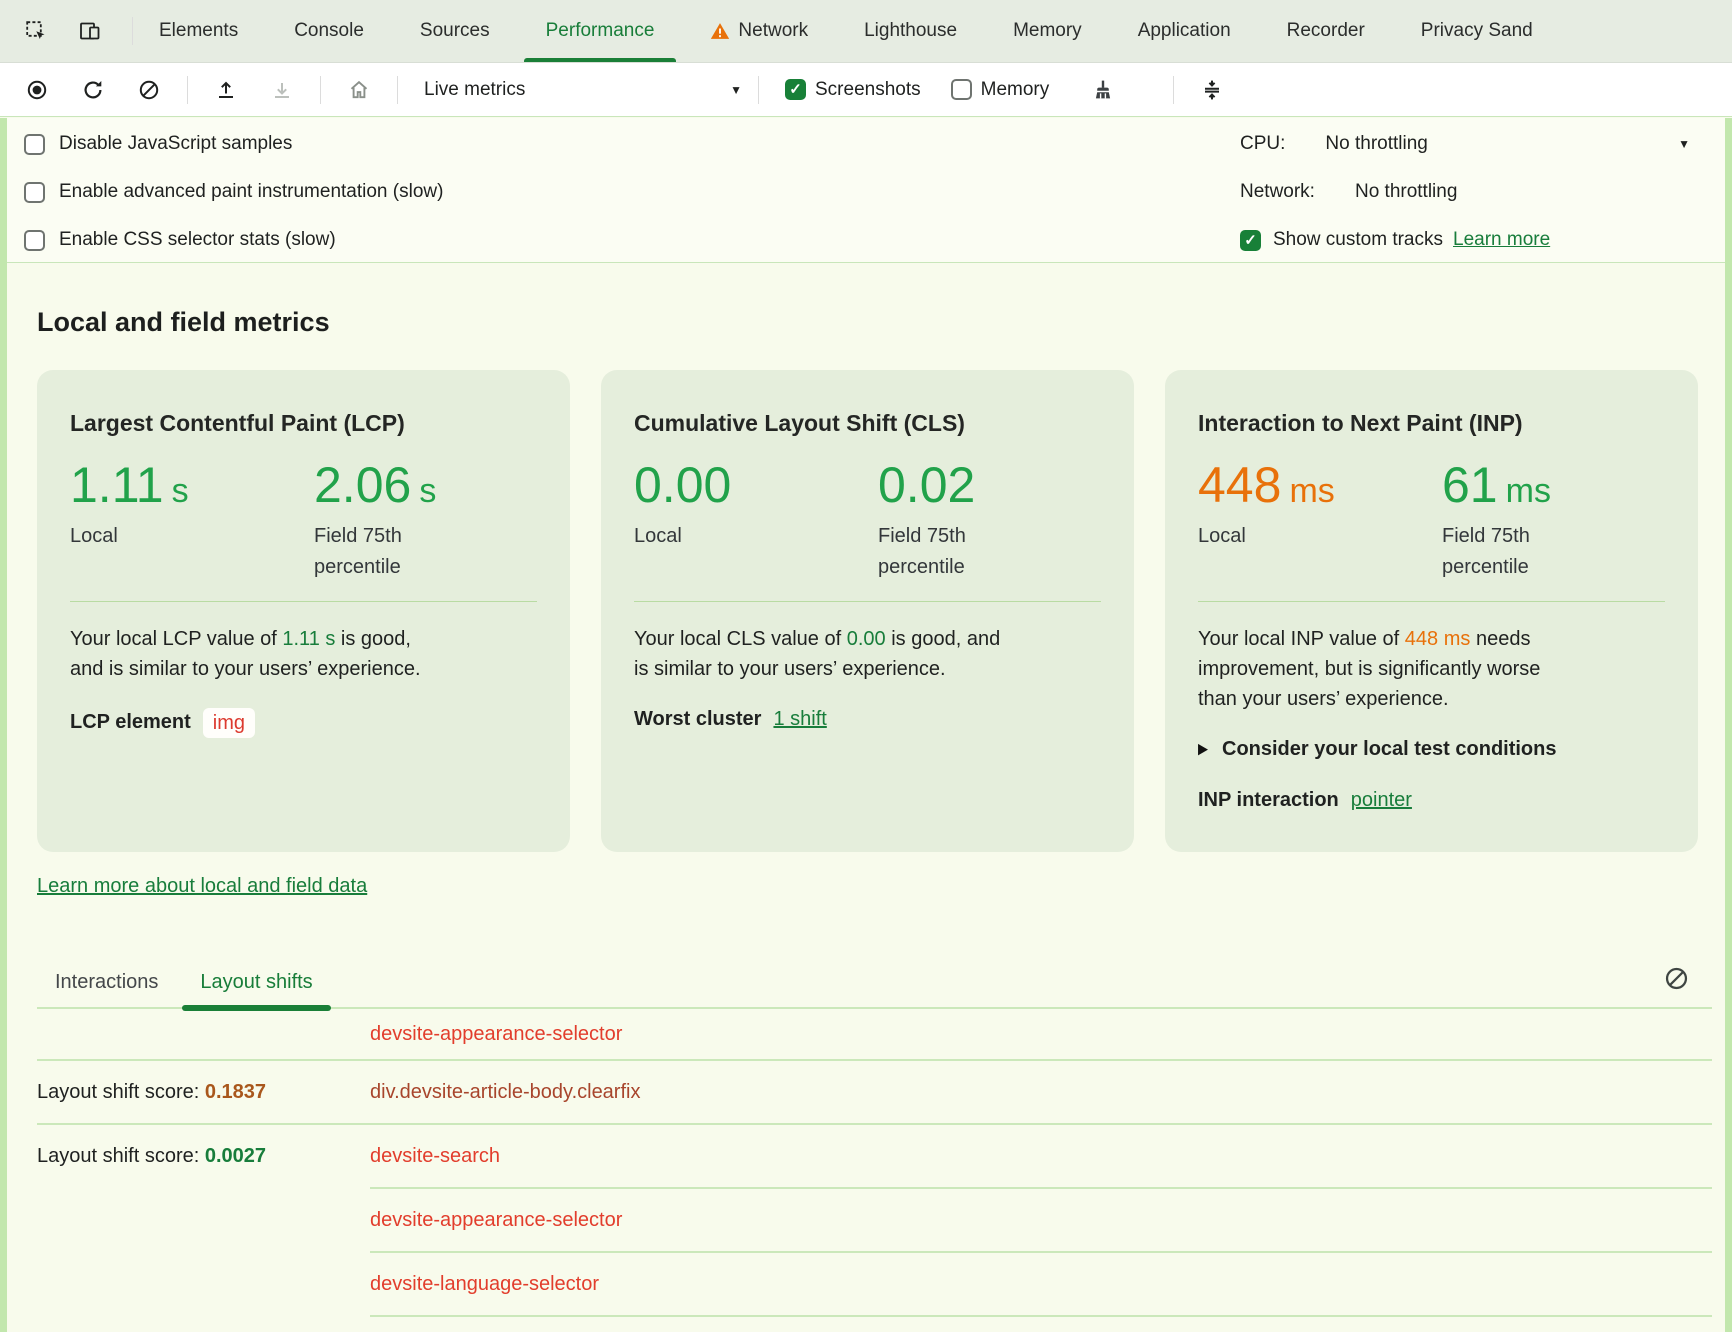  I want to click on record-icon, so click(37, 90).